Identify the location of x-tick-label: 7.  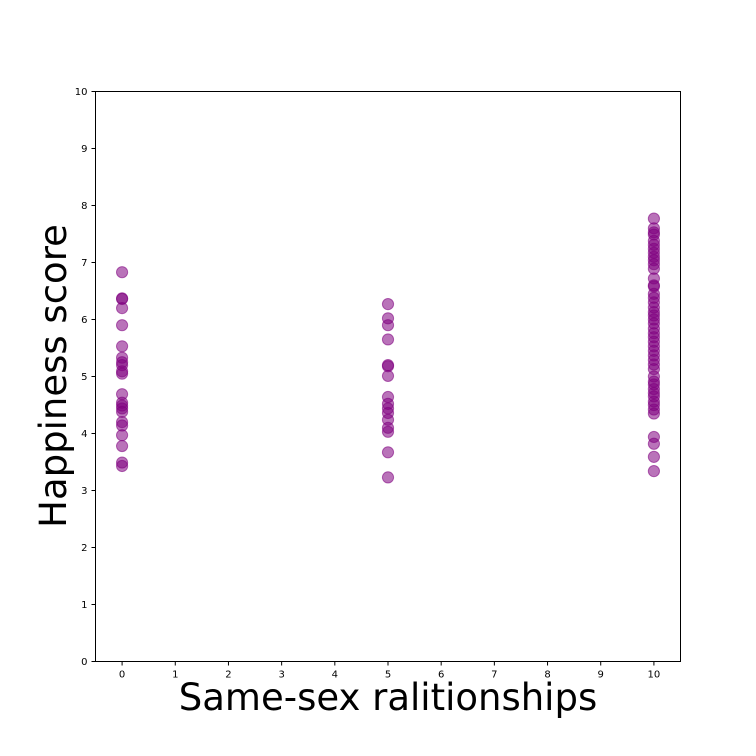
(494, 675).